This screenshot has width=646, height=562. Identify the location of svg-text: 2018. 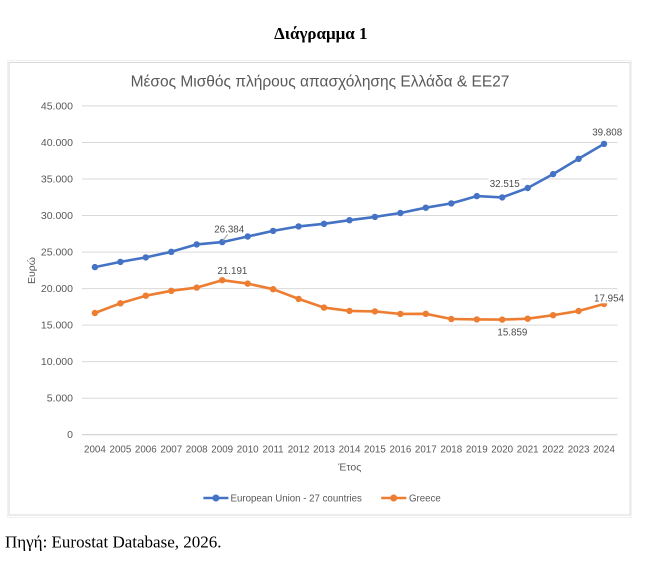
(451, 450).